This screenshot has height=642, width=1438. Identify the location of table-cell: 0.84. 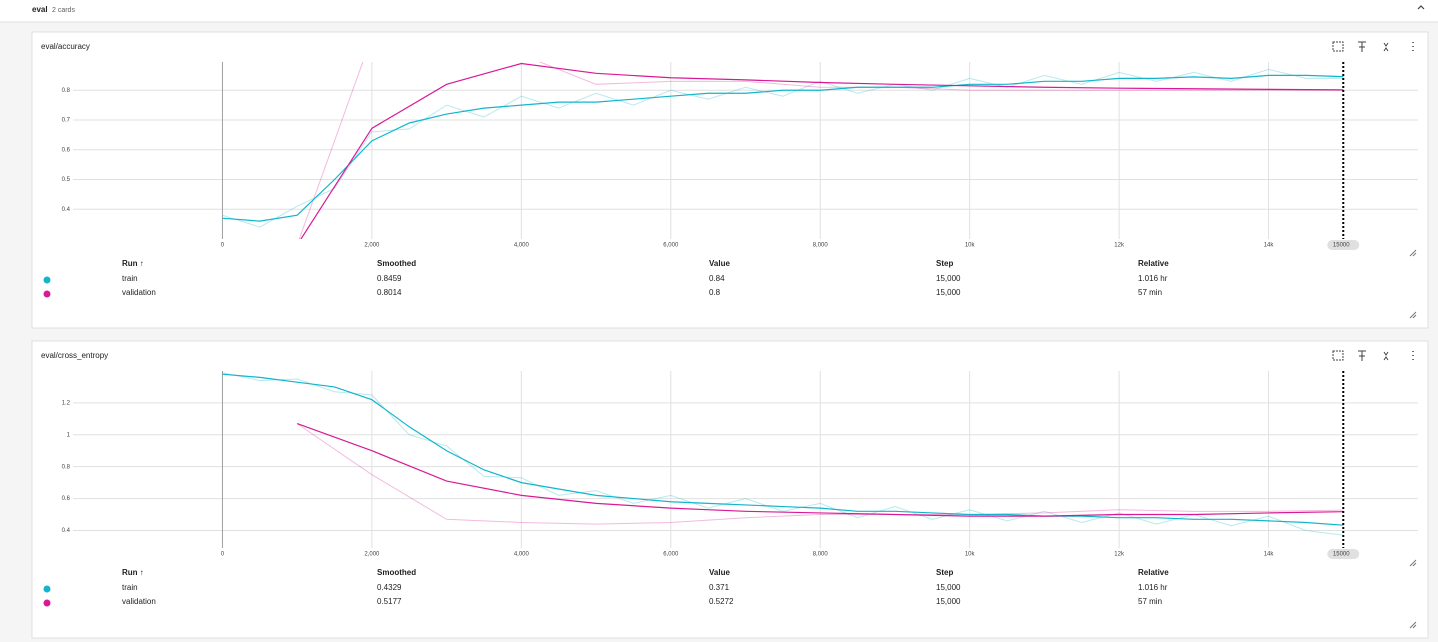
(717, 278).